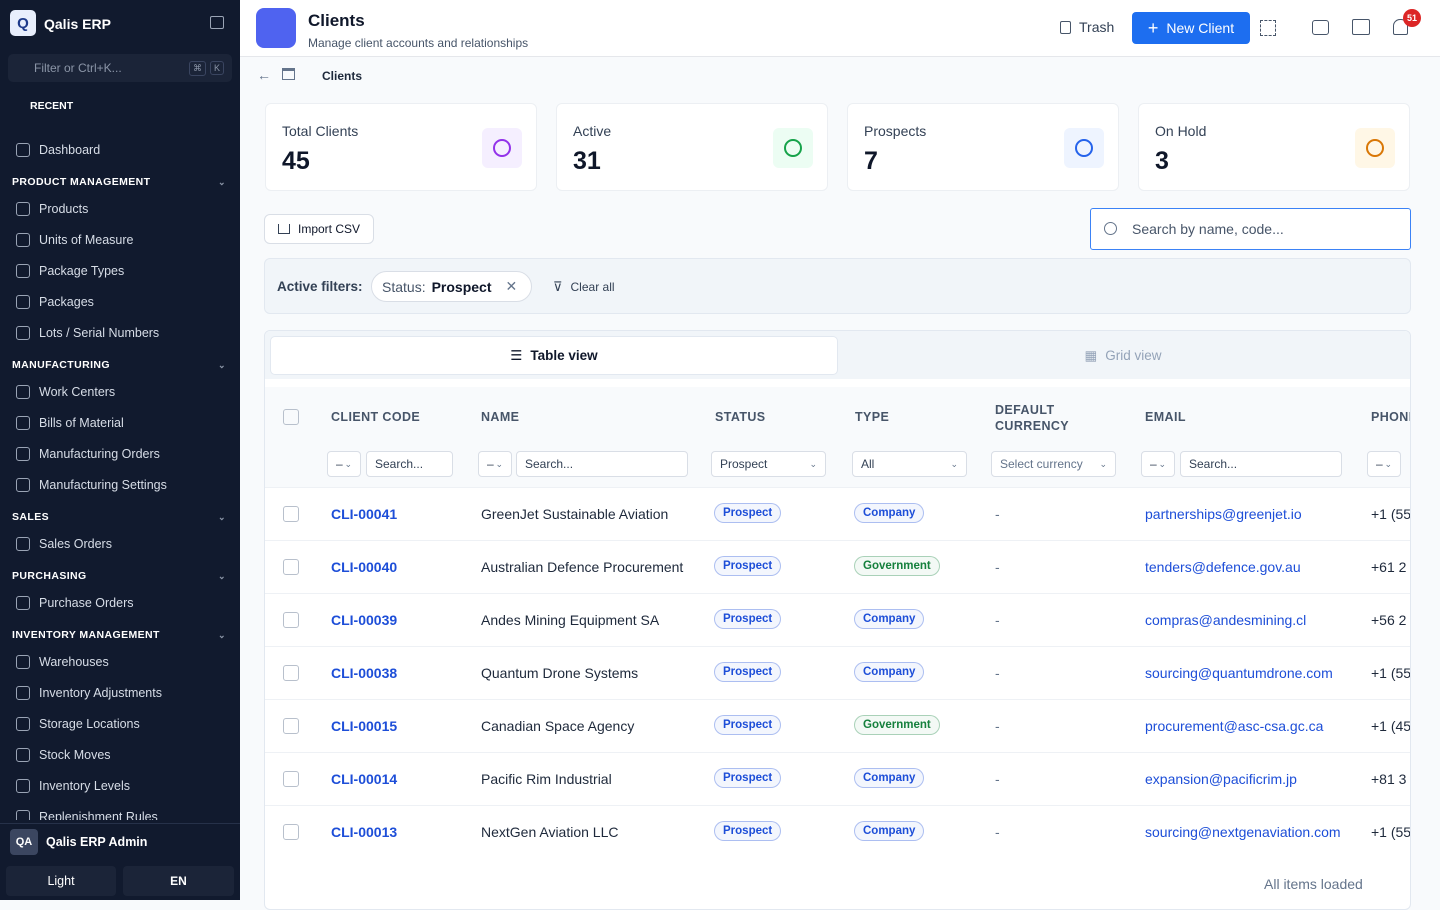  Describe the element at coordinates (872, 417) in the screenshot. I see `column-header: TYPE` at that location.